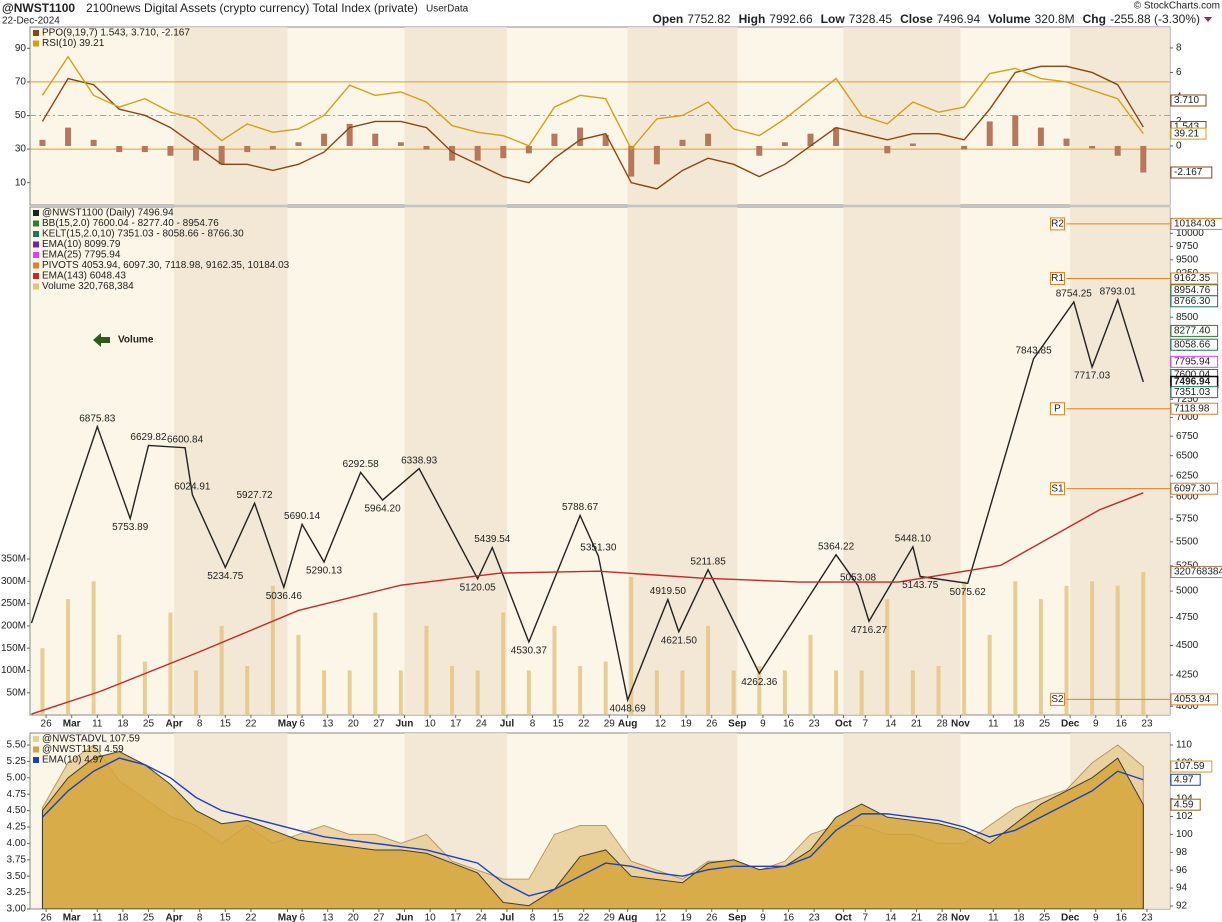  What do you see at coordinates (871, 19) in the screenshot?
I see `quote-value: 7328.45` at bounding box center [871, 19].